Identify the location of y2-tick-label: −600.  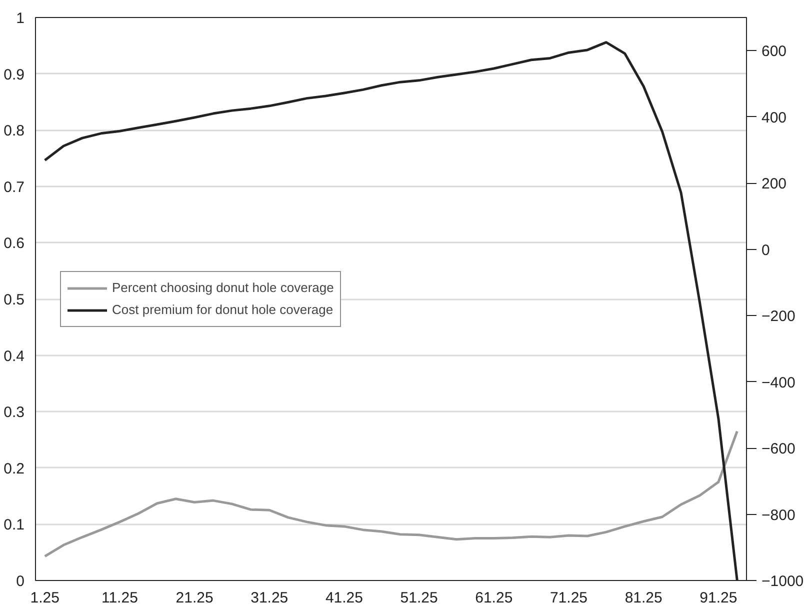
(779, 449).